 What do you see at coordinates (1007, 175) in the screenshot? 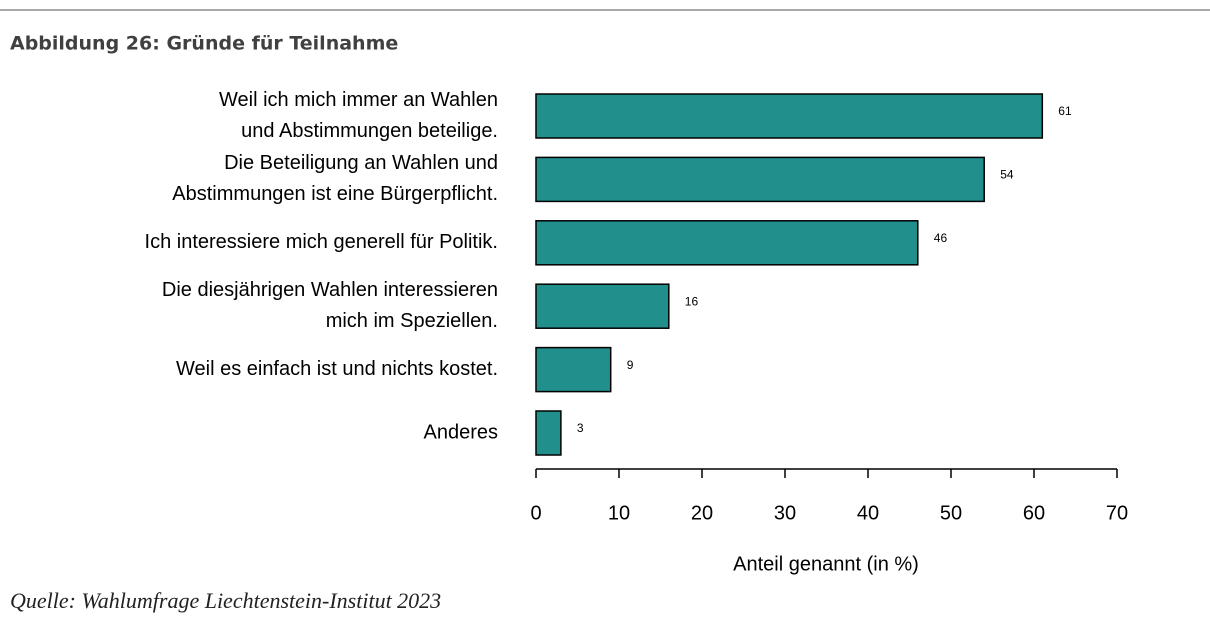
I see `value-label: 54` at bounding box center [1007, 175].